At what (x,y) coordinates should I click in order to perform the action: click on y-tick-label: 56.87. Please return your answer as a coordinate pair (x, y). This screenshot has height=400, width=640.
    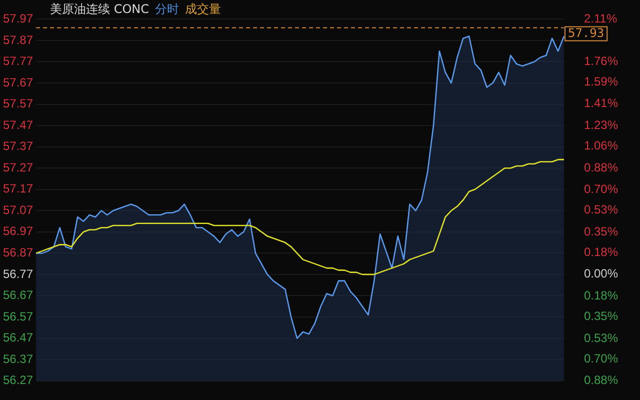
    Looking at the image, I should click on (18, 252).